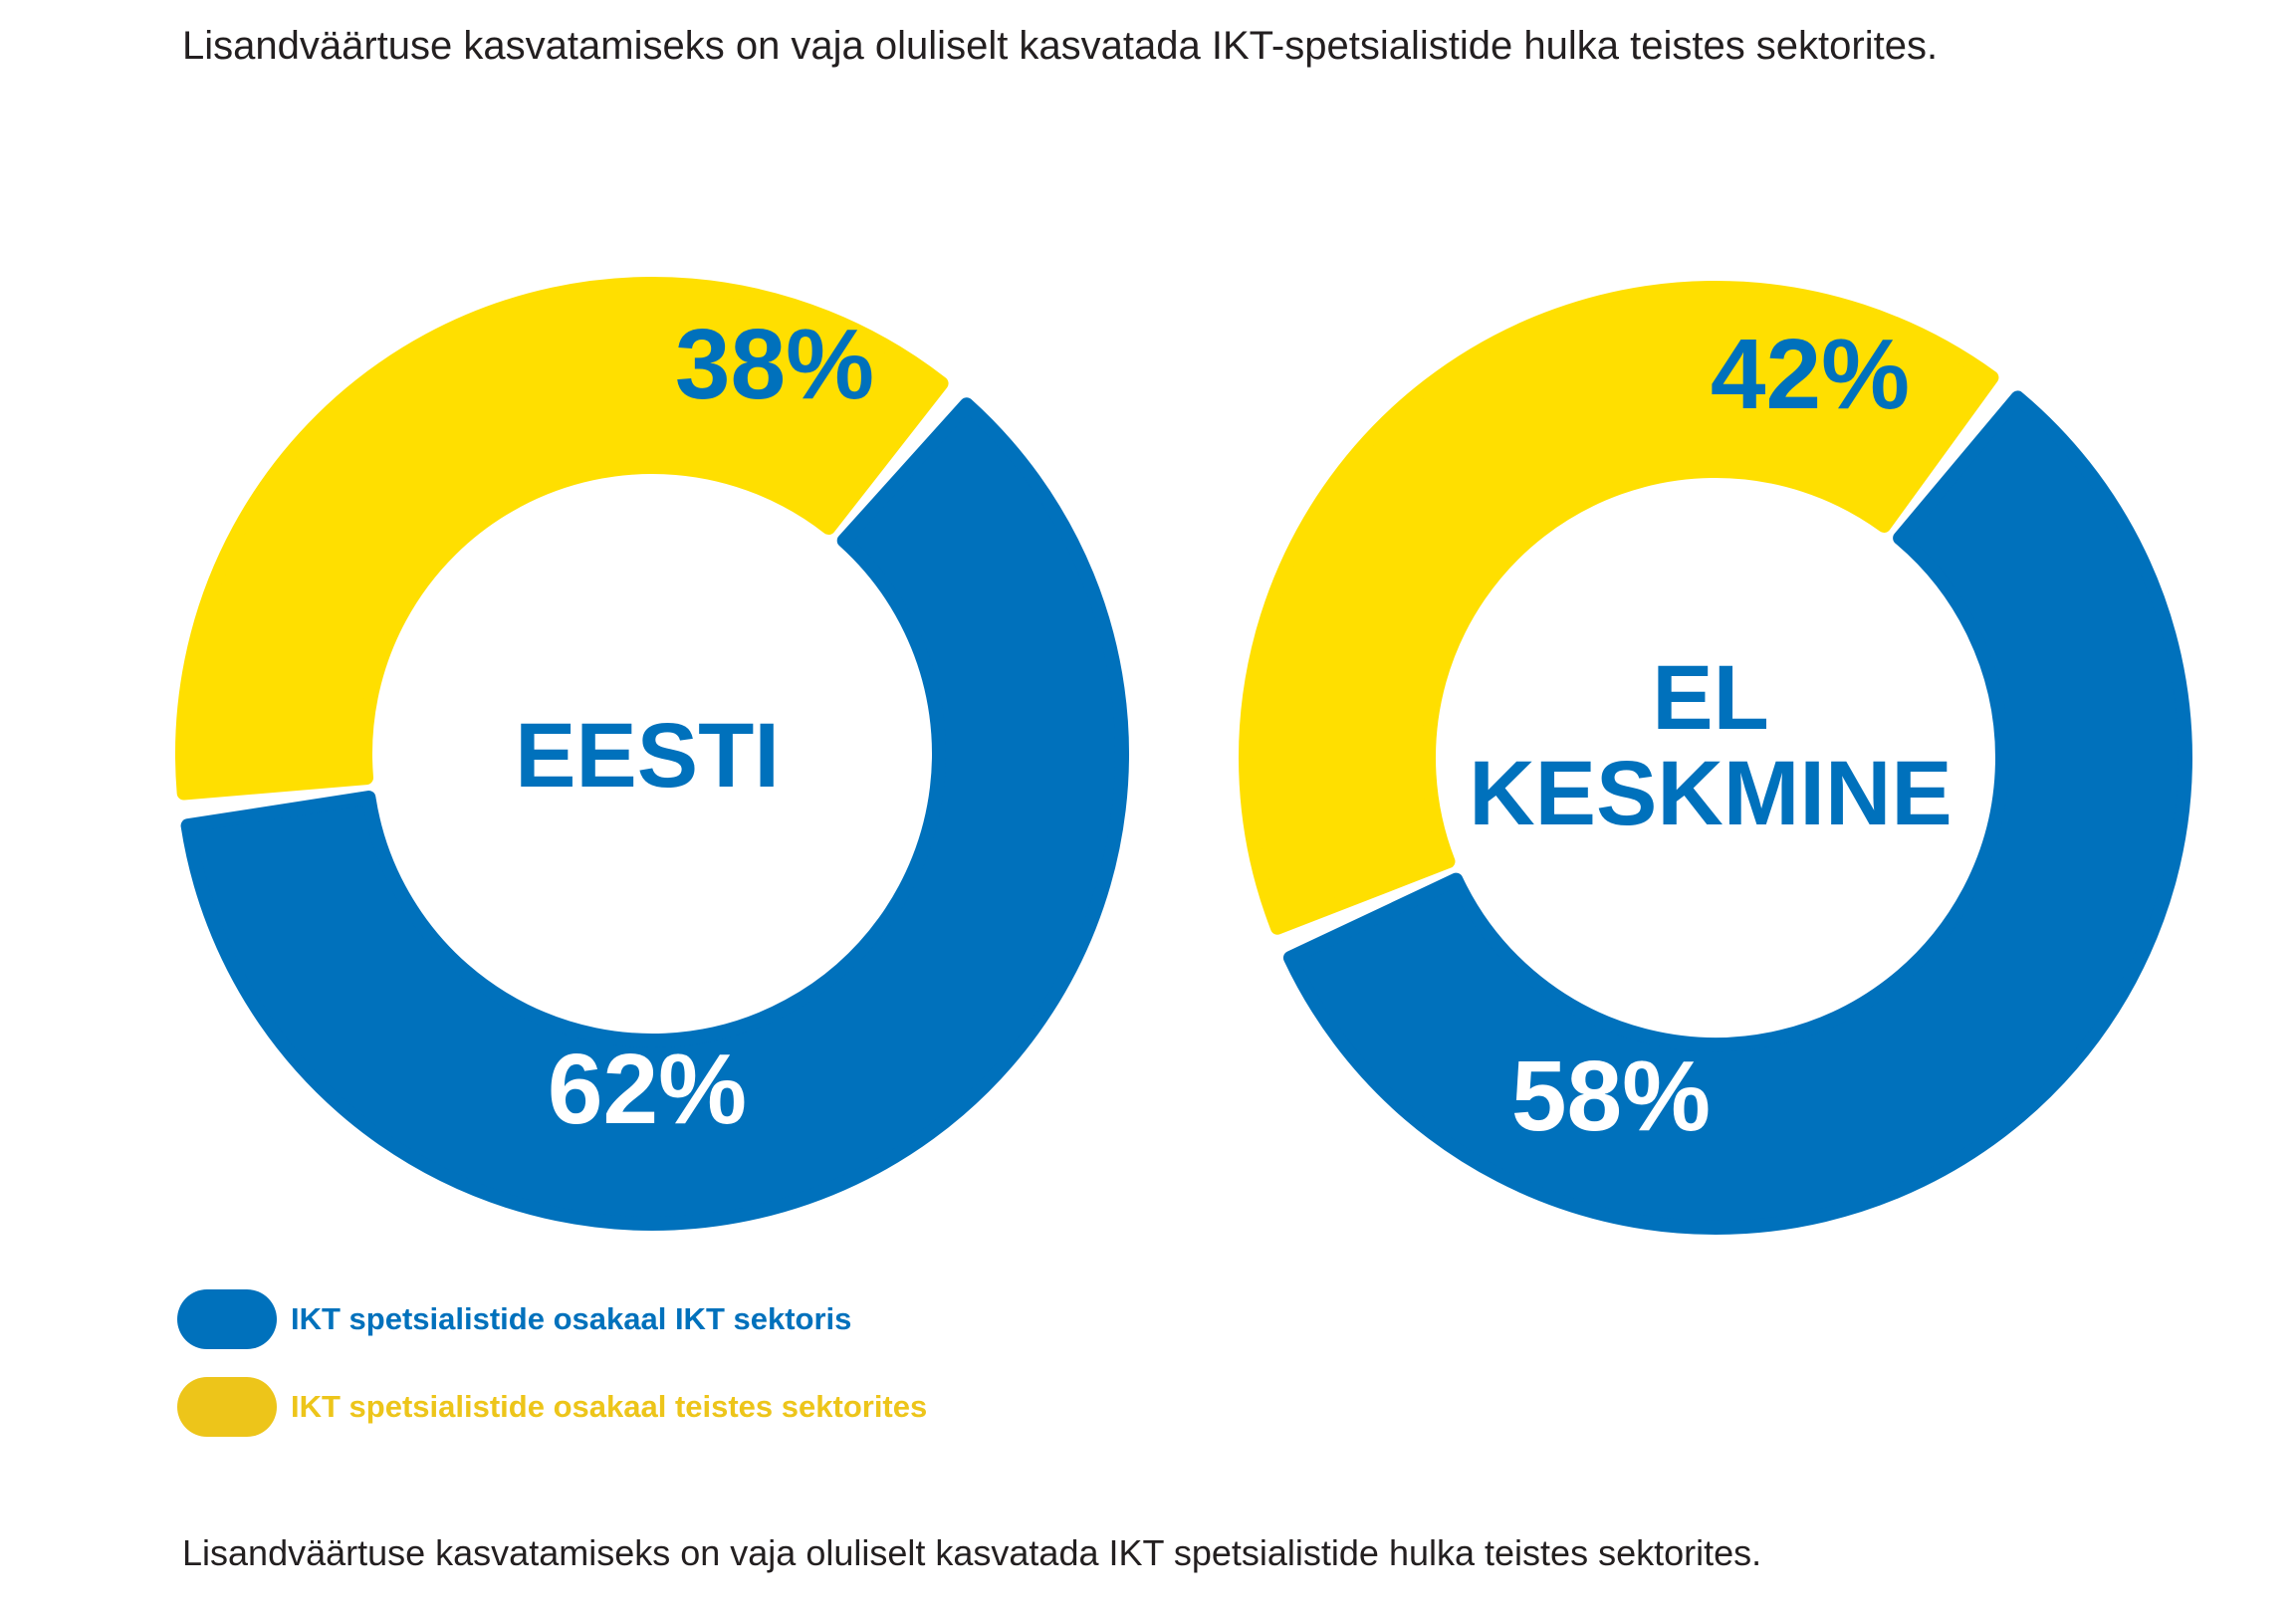  Describe the element at coordinates (1810, 374) in the screenshot. I see `data-label-other-sectors: 42%` at that location.